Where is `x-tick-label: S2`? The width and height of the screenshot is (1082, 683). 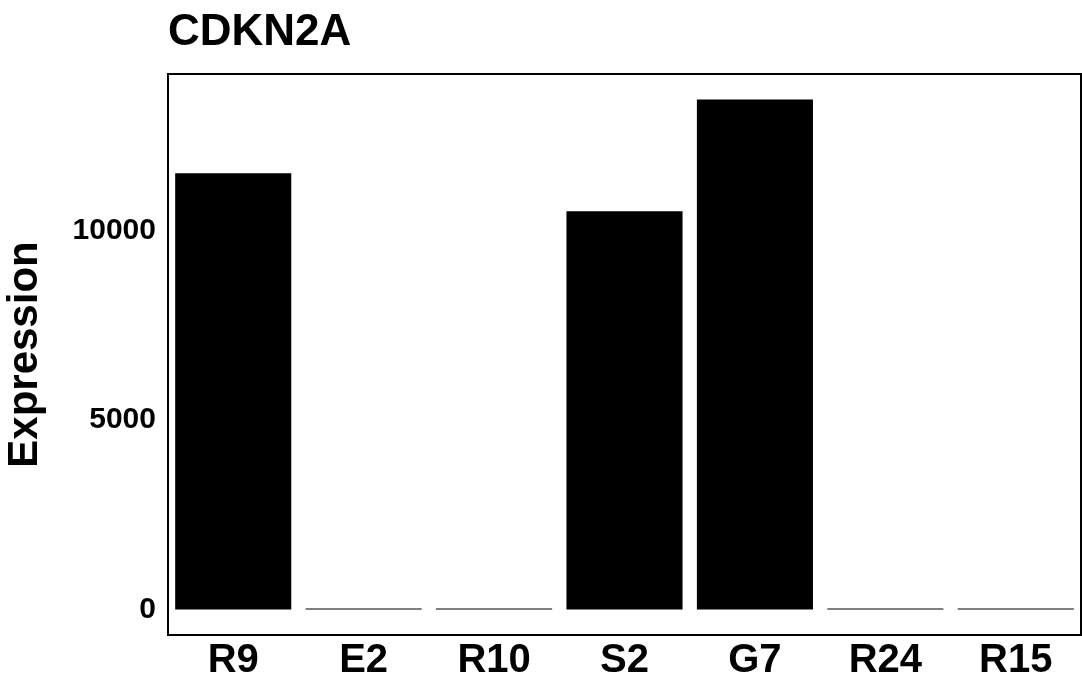 x-tick-label: S2 is located at coordinates (624, 658).